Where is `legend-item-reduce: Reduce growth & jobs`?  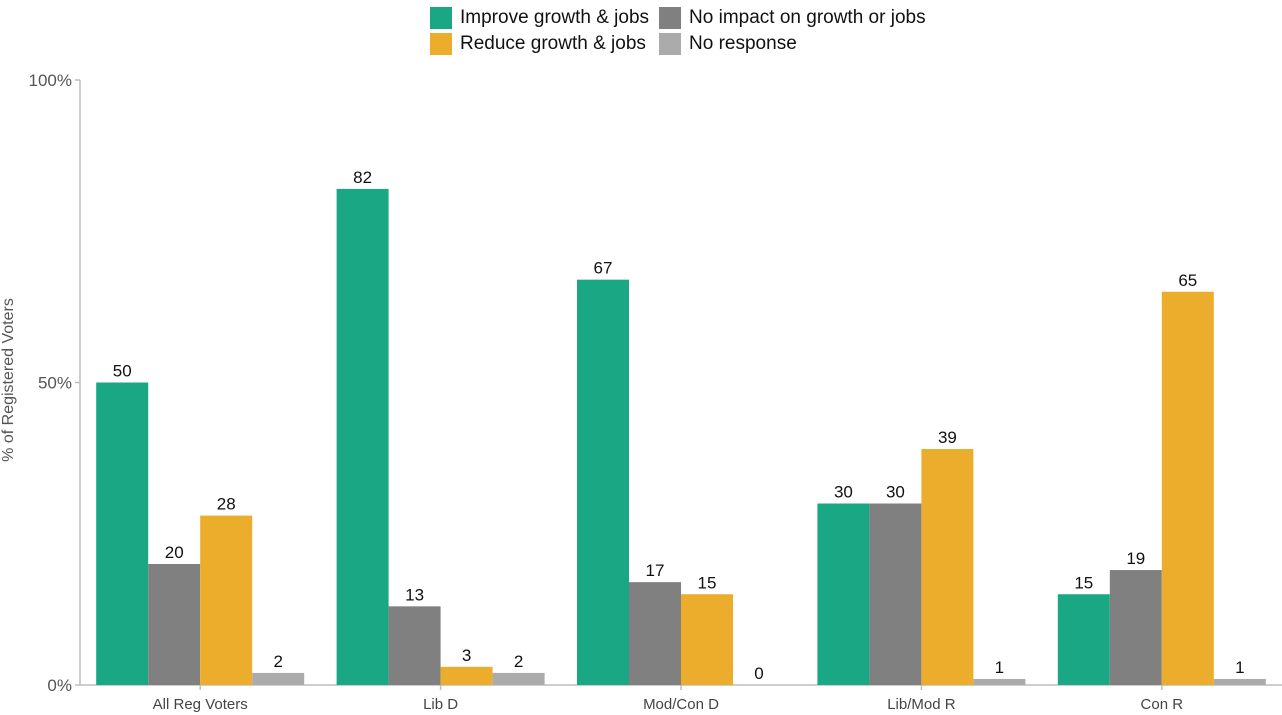
legend-item-reduce: Reduce growth & jobs is located at coordinates (539, 44).